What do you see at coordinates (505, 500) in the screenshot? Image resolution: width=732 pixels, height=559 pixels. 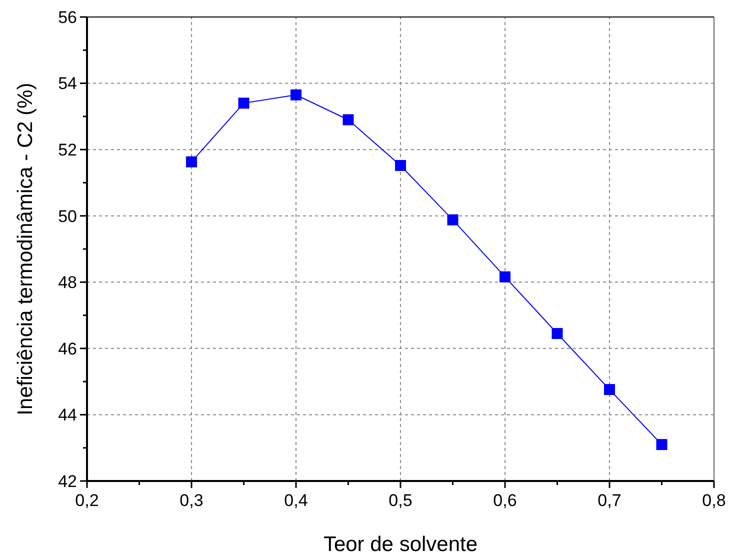 I see `x-tick-label: 0,6` at bounding box center [505, 500].